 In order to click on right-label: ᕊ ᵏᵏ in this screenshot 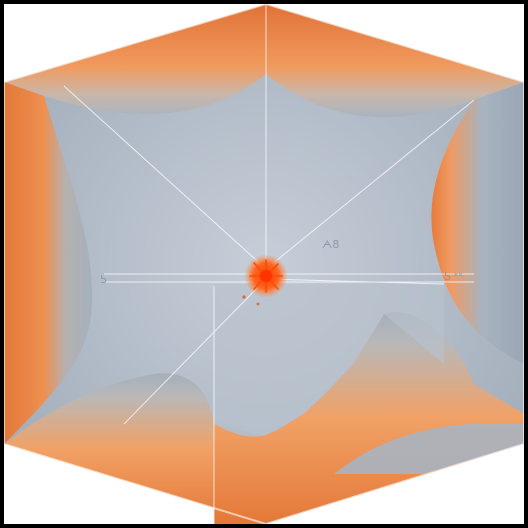, I will do `click(454, 276)`.